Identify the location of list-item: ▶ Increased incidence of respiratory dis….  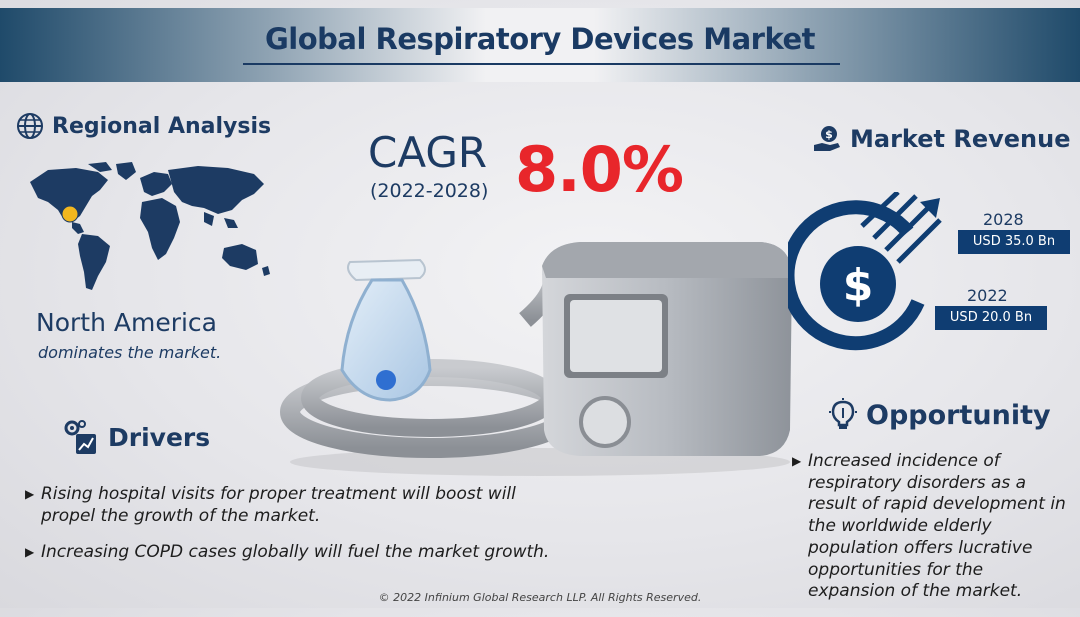
(932, 527).